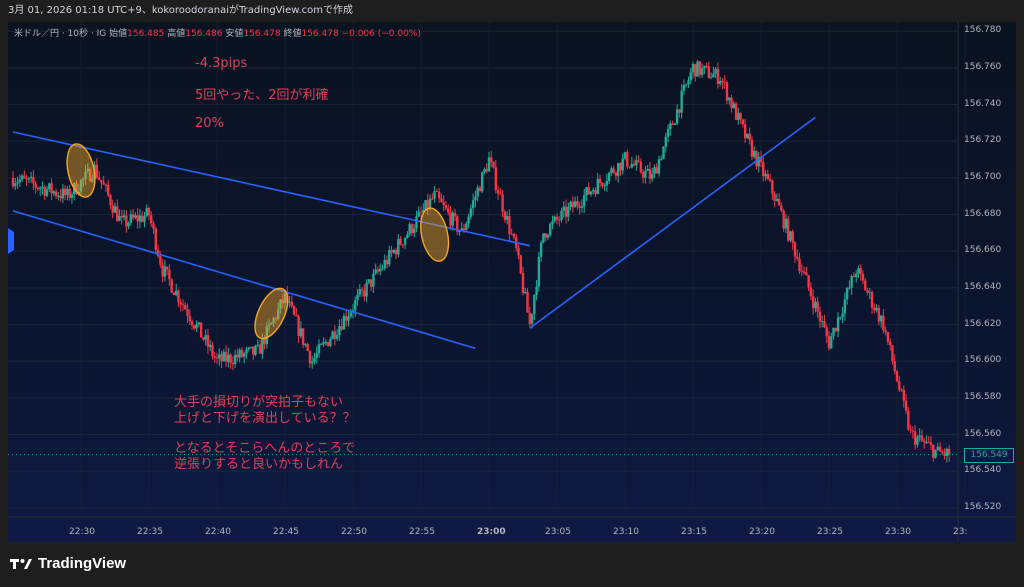  Describe the element at coordinates (60, 34) in the screenshot. I see `legend-symbol: 米ドル／円 · 10秒 · IG` at that location.